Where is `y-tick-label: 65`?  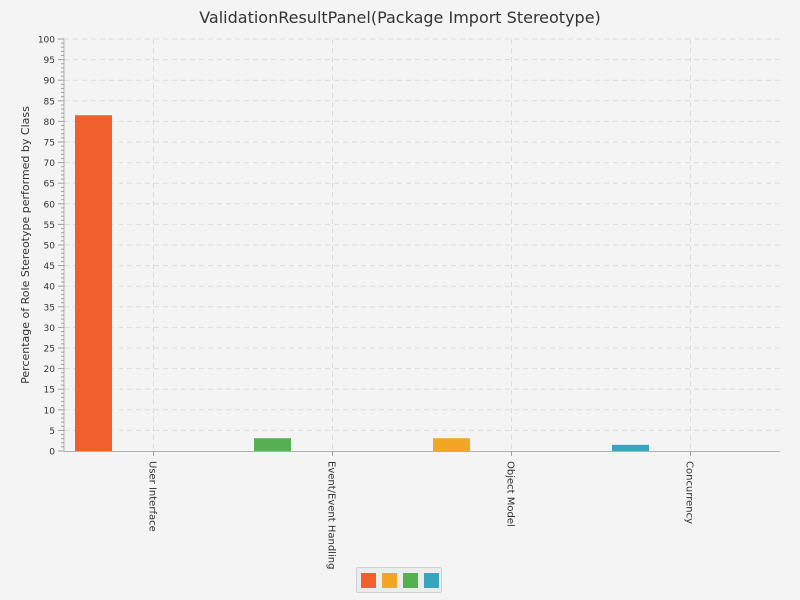 y-tick-label: 65 is located at coordinates (49, 185).